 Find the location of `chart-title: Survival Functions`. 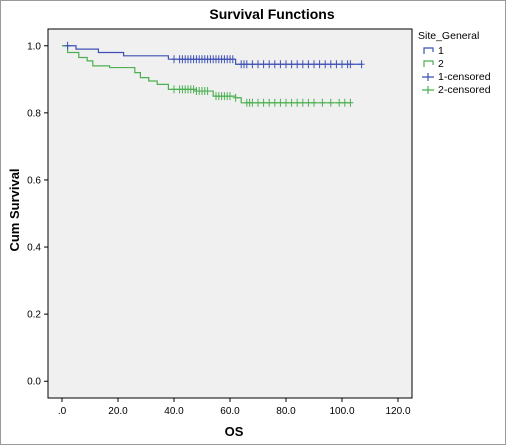

chart-title: Survival Functions is located at coordinates (271, 14).